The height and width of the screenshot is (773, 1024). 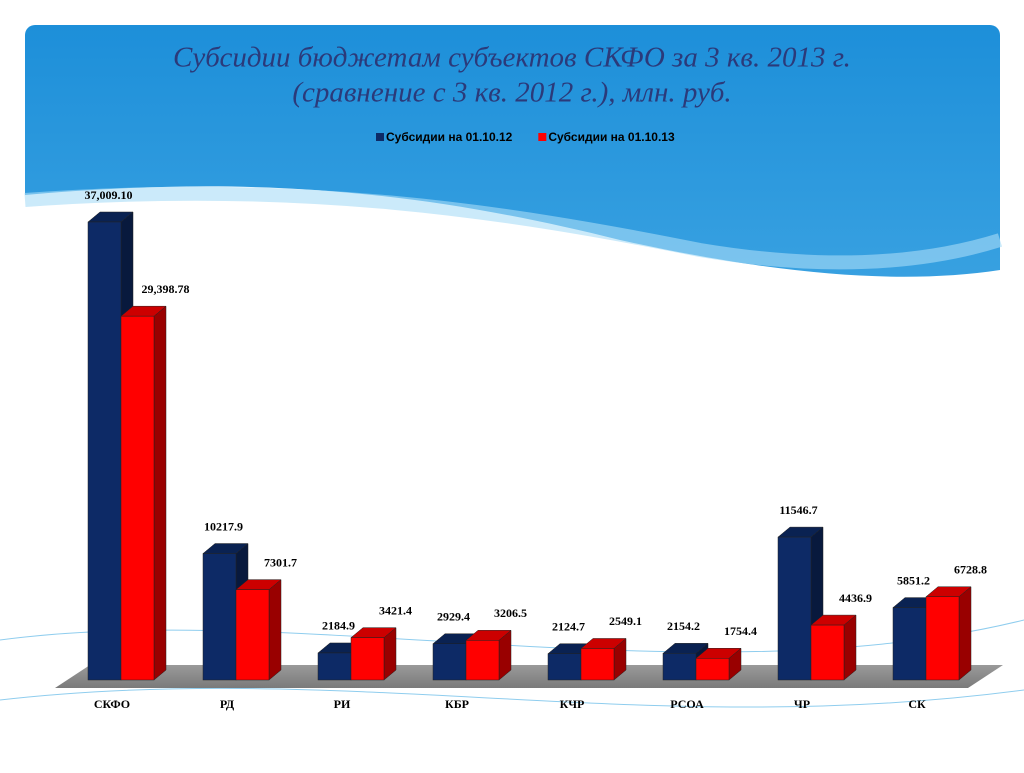 I want to click on x-tick-label: РСОА, so click(x=687, y=704).